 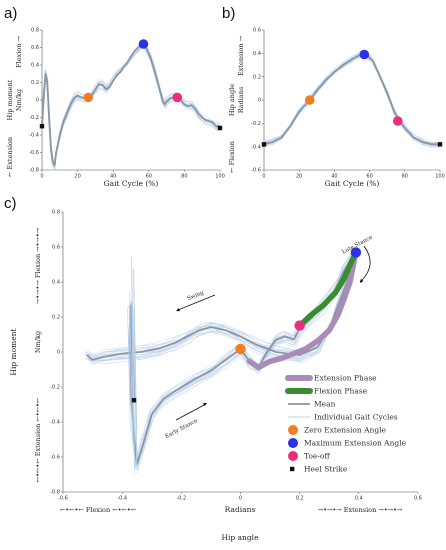 What do you see at coordinates (34, 153) in the screenshot?
I see `panel-a-ytick-label: -0.6` at bounding box center [34, 153].